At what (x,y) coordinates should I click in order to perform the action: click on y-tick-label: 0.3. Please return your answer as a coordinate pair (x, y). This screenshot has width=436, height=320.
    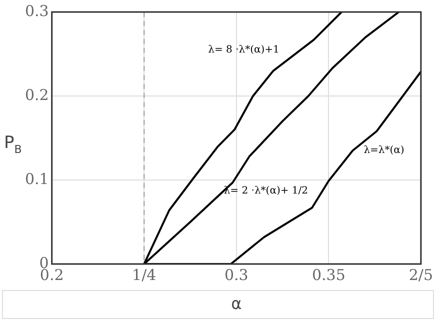
    Looking at the image, I should click on (36, 11).